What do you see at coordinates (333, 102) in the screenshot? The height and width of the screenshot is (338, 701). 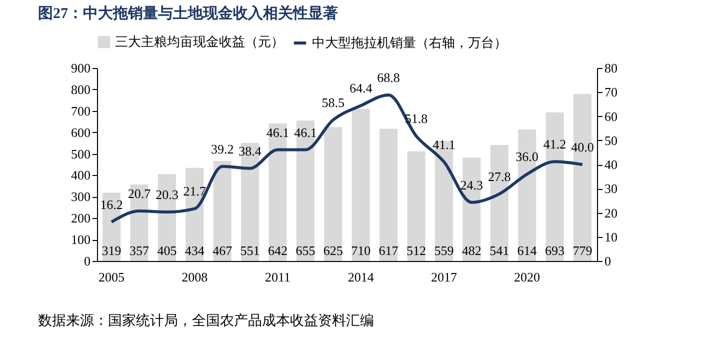 I see `data-label: 58.5` at bounding box center [333, 102].